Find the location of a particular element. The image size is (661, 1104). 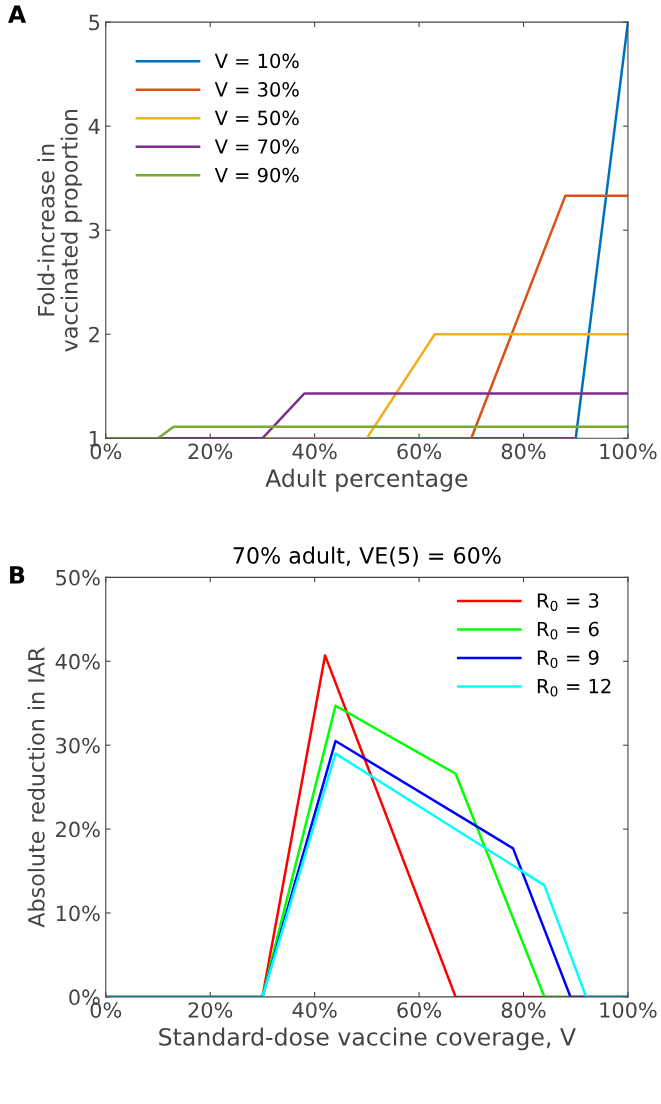

legend-label: R$_{0}$ = 12 is located at coordinates (574, 687).